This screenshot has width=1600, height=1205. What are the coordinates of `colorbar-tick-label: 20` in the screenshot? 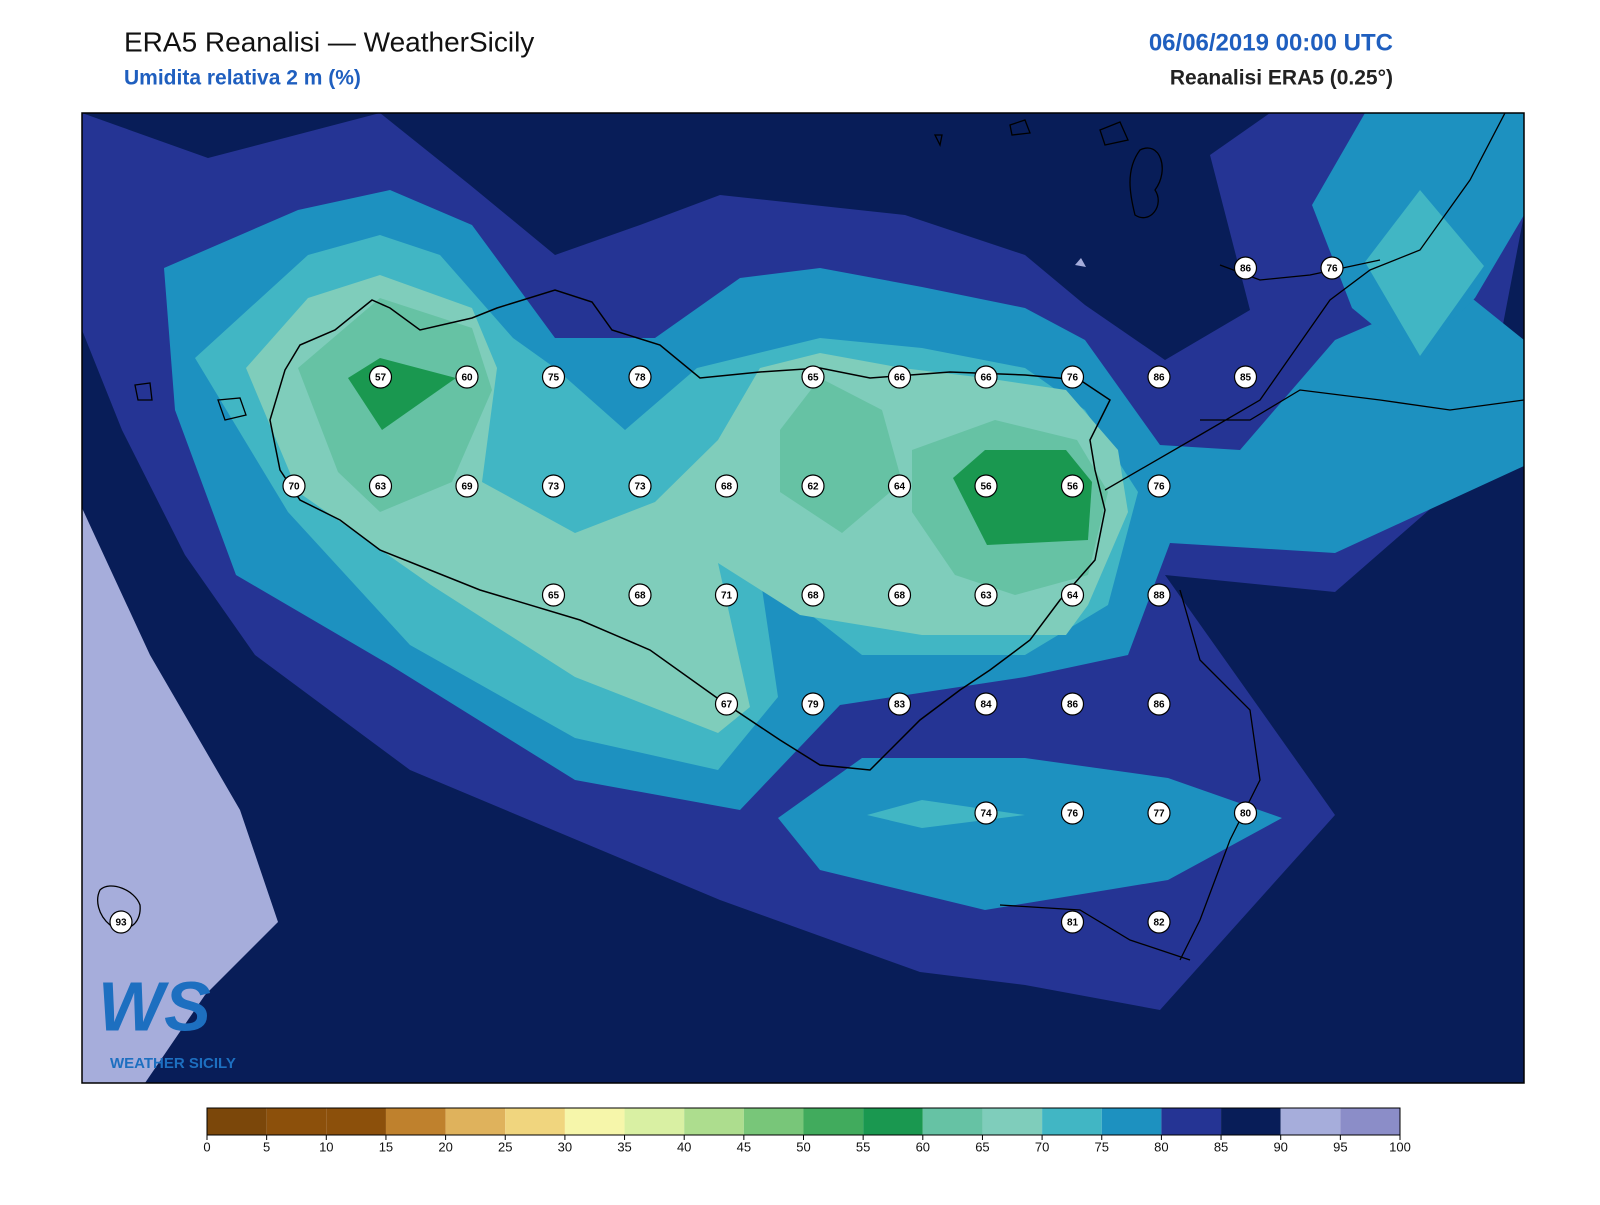 It's located at (445, 1146).